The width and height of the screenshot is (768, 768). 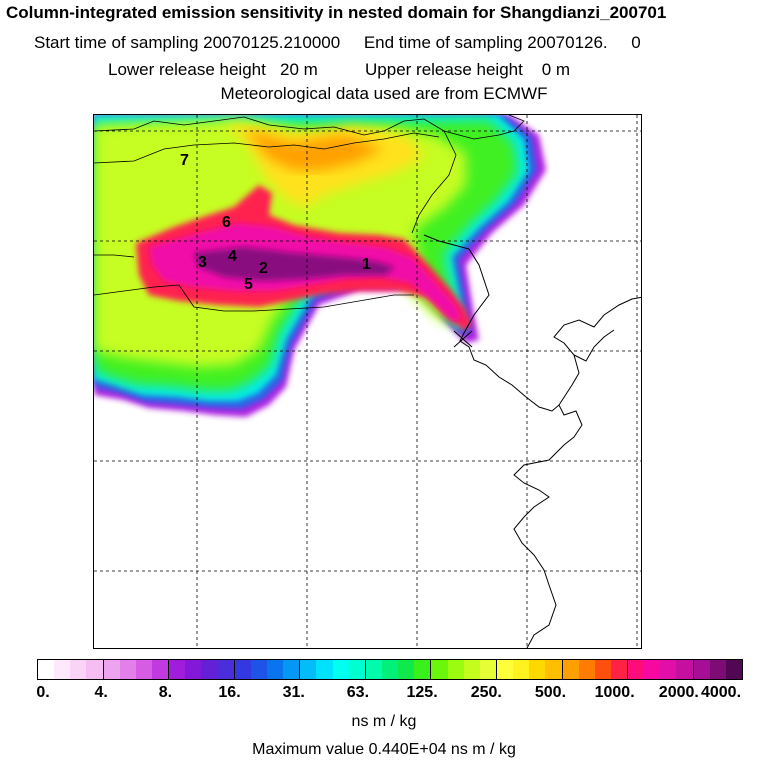 I want to click on color-scale-tick-label: 0., so click(x=43, y=692).